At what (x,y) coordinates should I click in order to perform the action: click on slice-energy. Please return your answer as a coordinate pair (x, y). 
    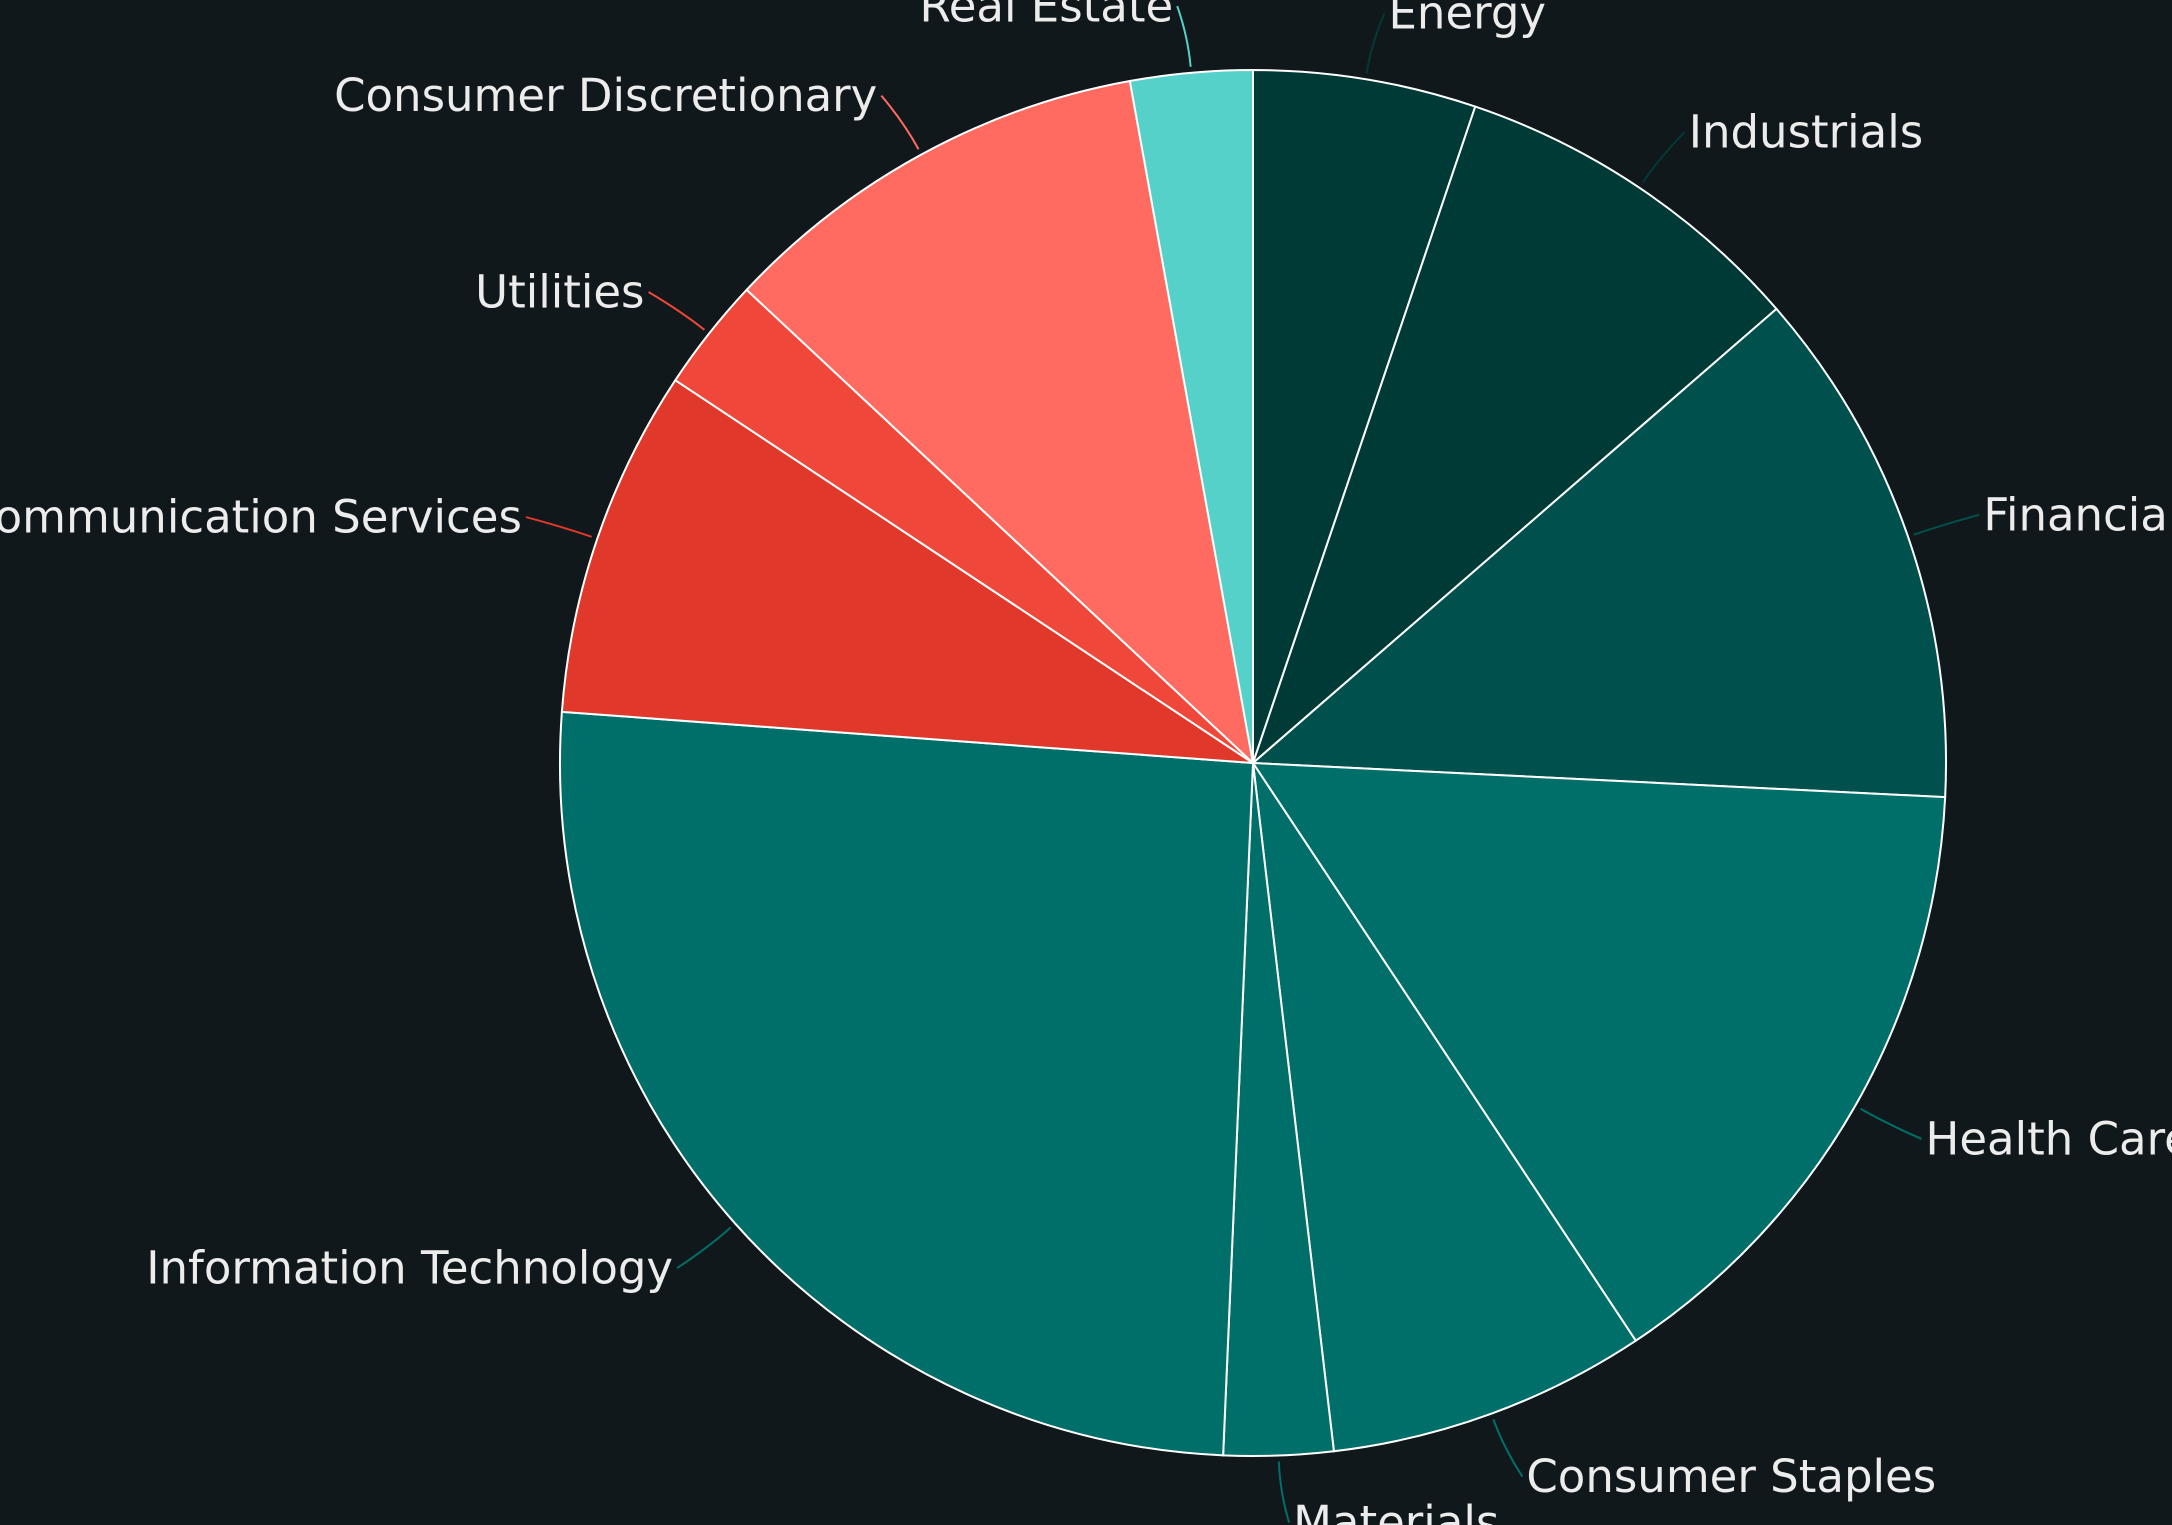
    Looking at the image, I should click on (1364, 416).